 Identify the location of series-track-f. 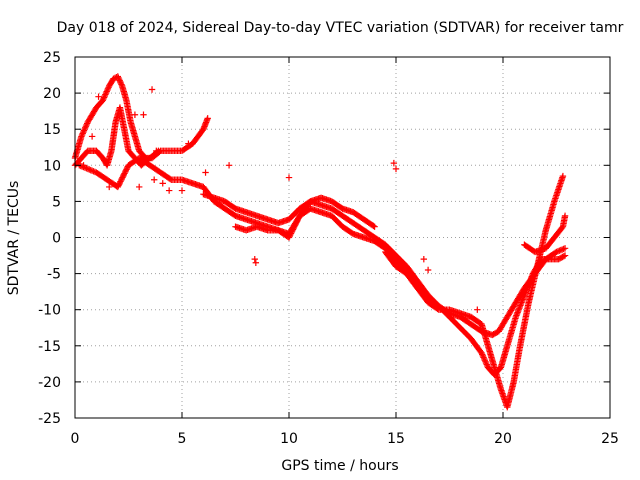
(305, 217).